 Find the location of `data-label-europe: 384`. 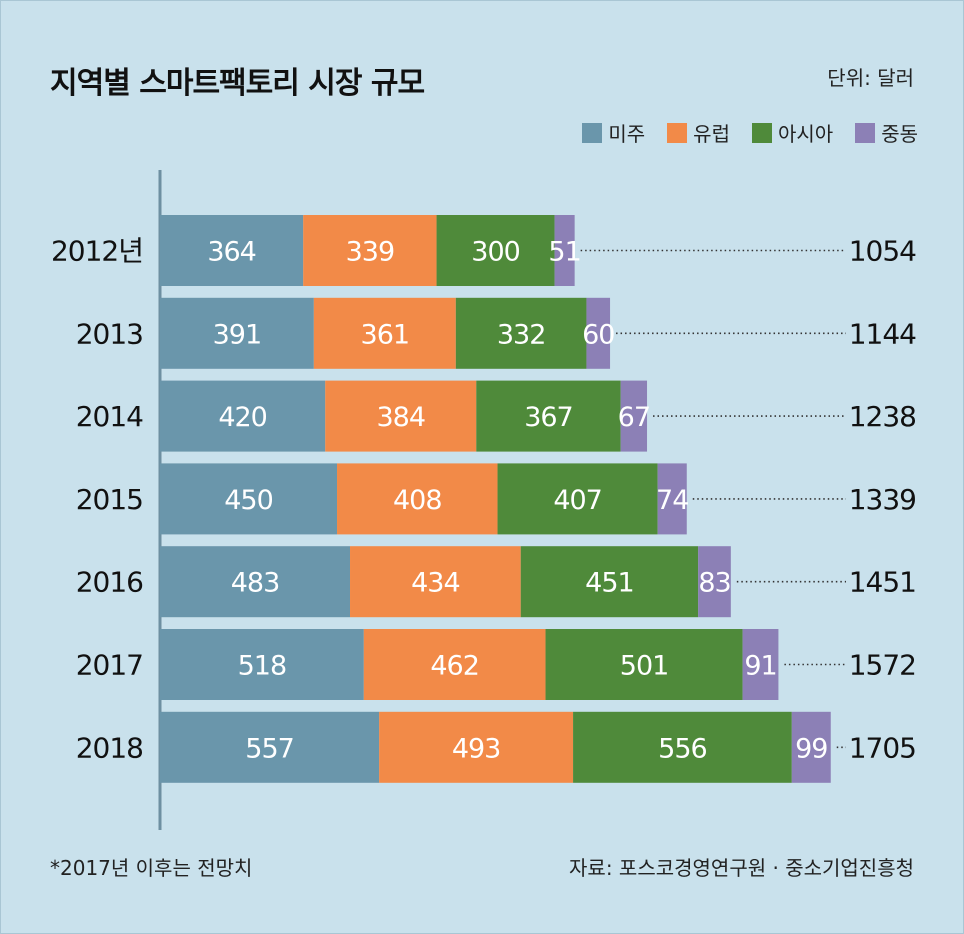

data-label-europe: 384 is located at coordinates (400, 417).